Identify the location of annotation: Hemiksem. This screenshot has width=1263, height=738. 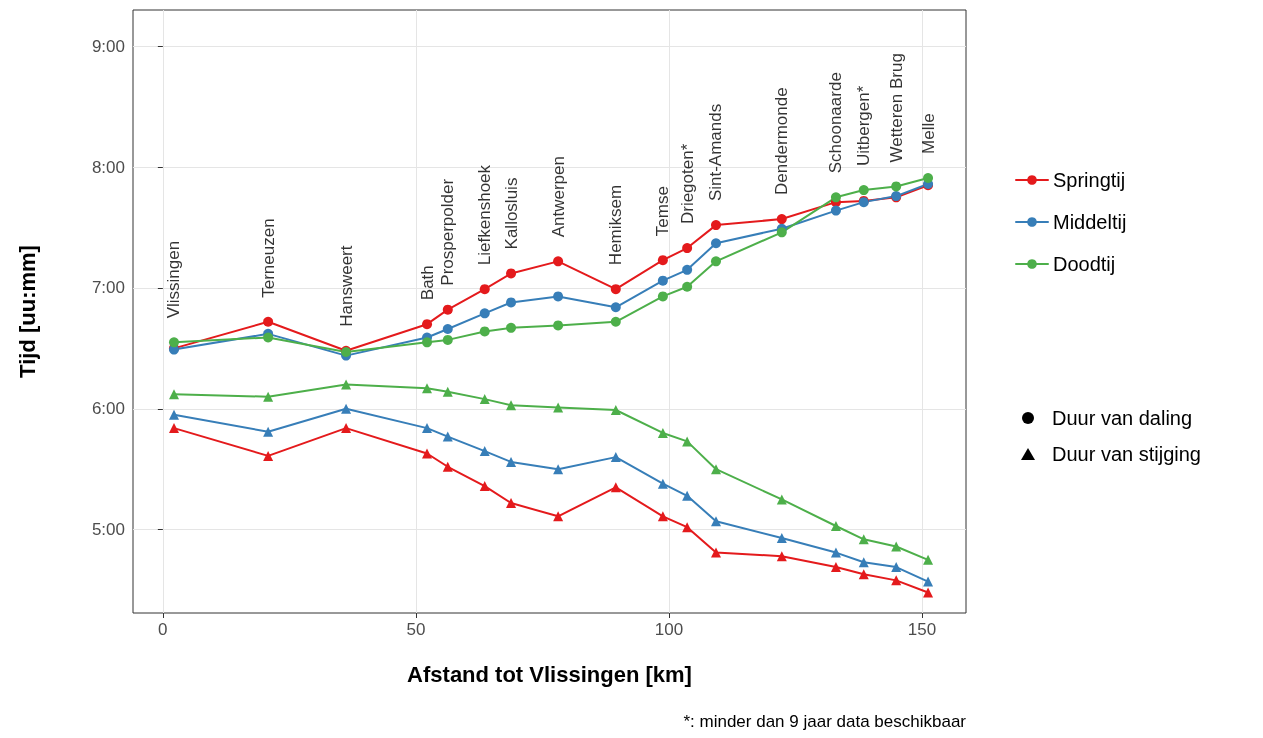
(616, 225).